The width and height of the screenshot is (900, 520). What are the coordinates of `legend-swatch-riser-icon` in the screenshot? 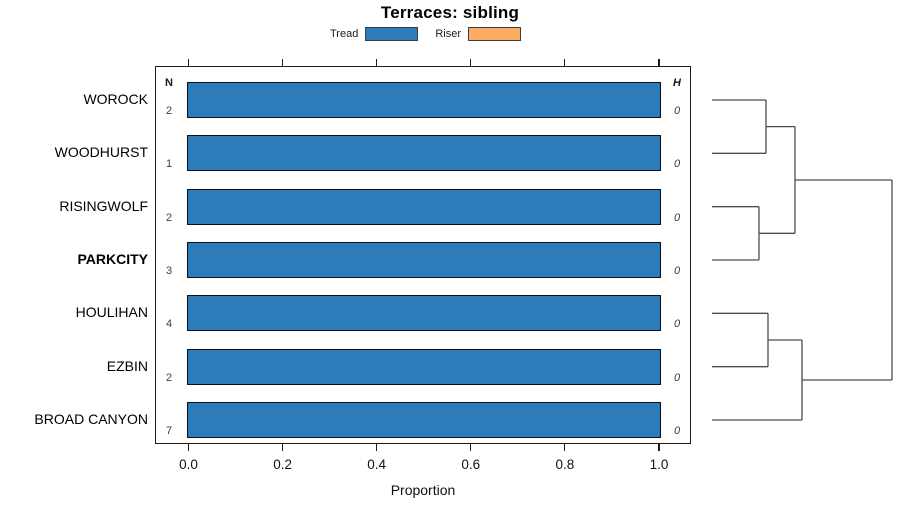 It's located at (494, 33).